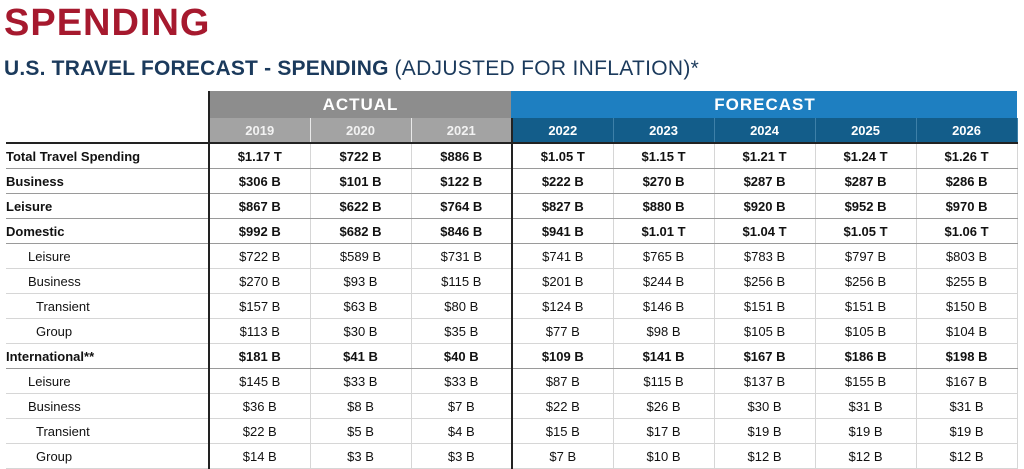  Describe the element at coordinates (360, 104) in the screenshot. I see `actual-group-header: ACTUAL` at that location.